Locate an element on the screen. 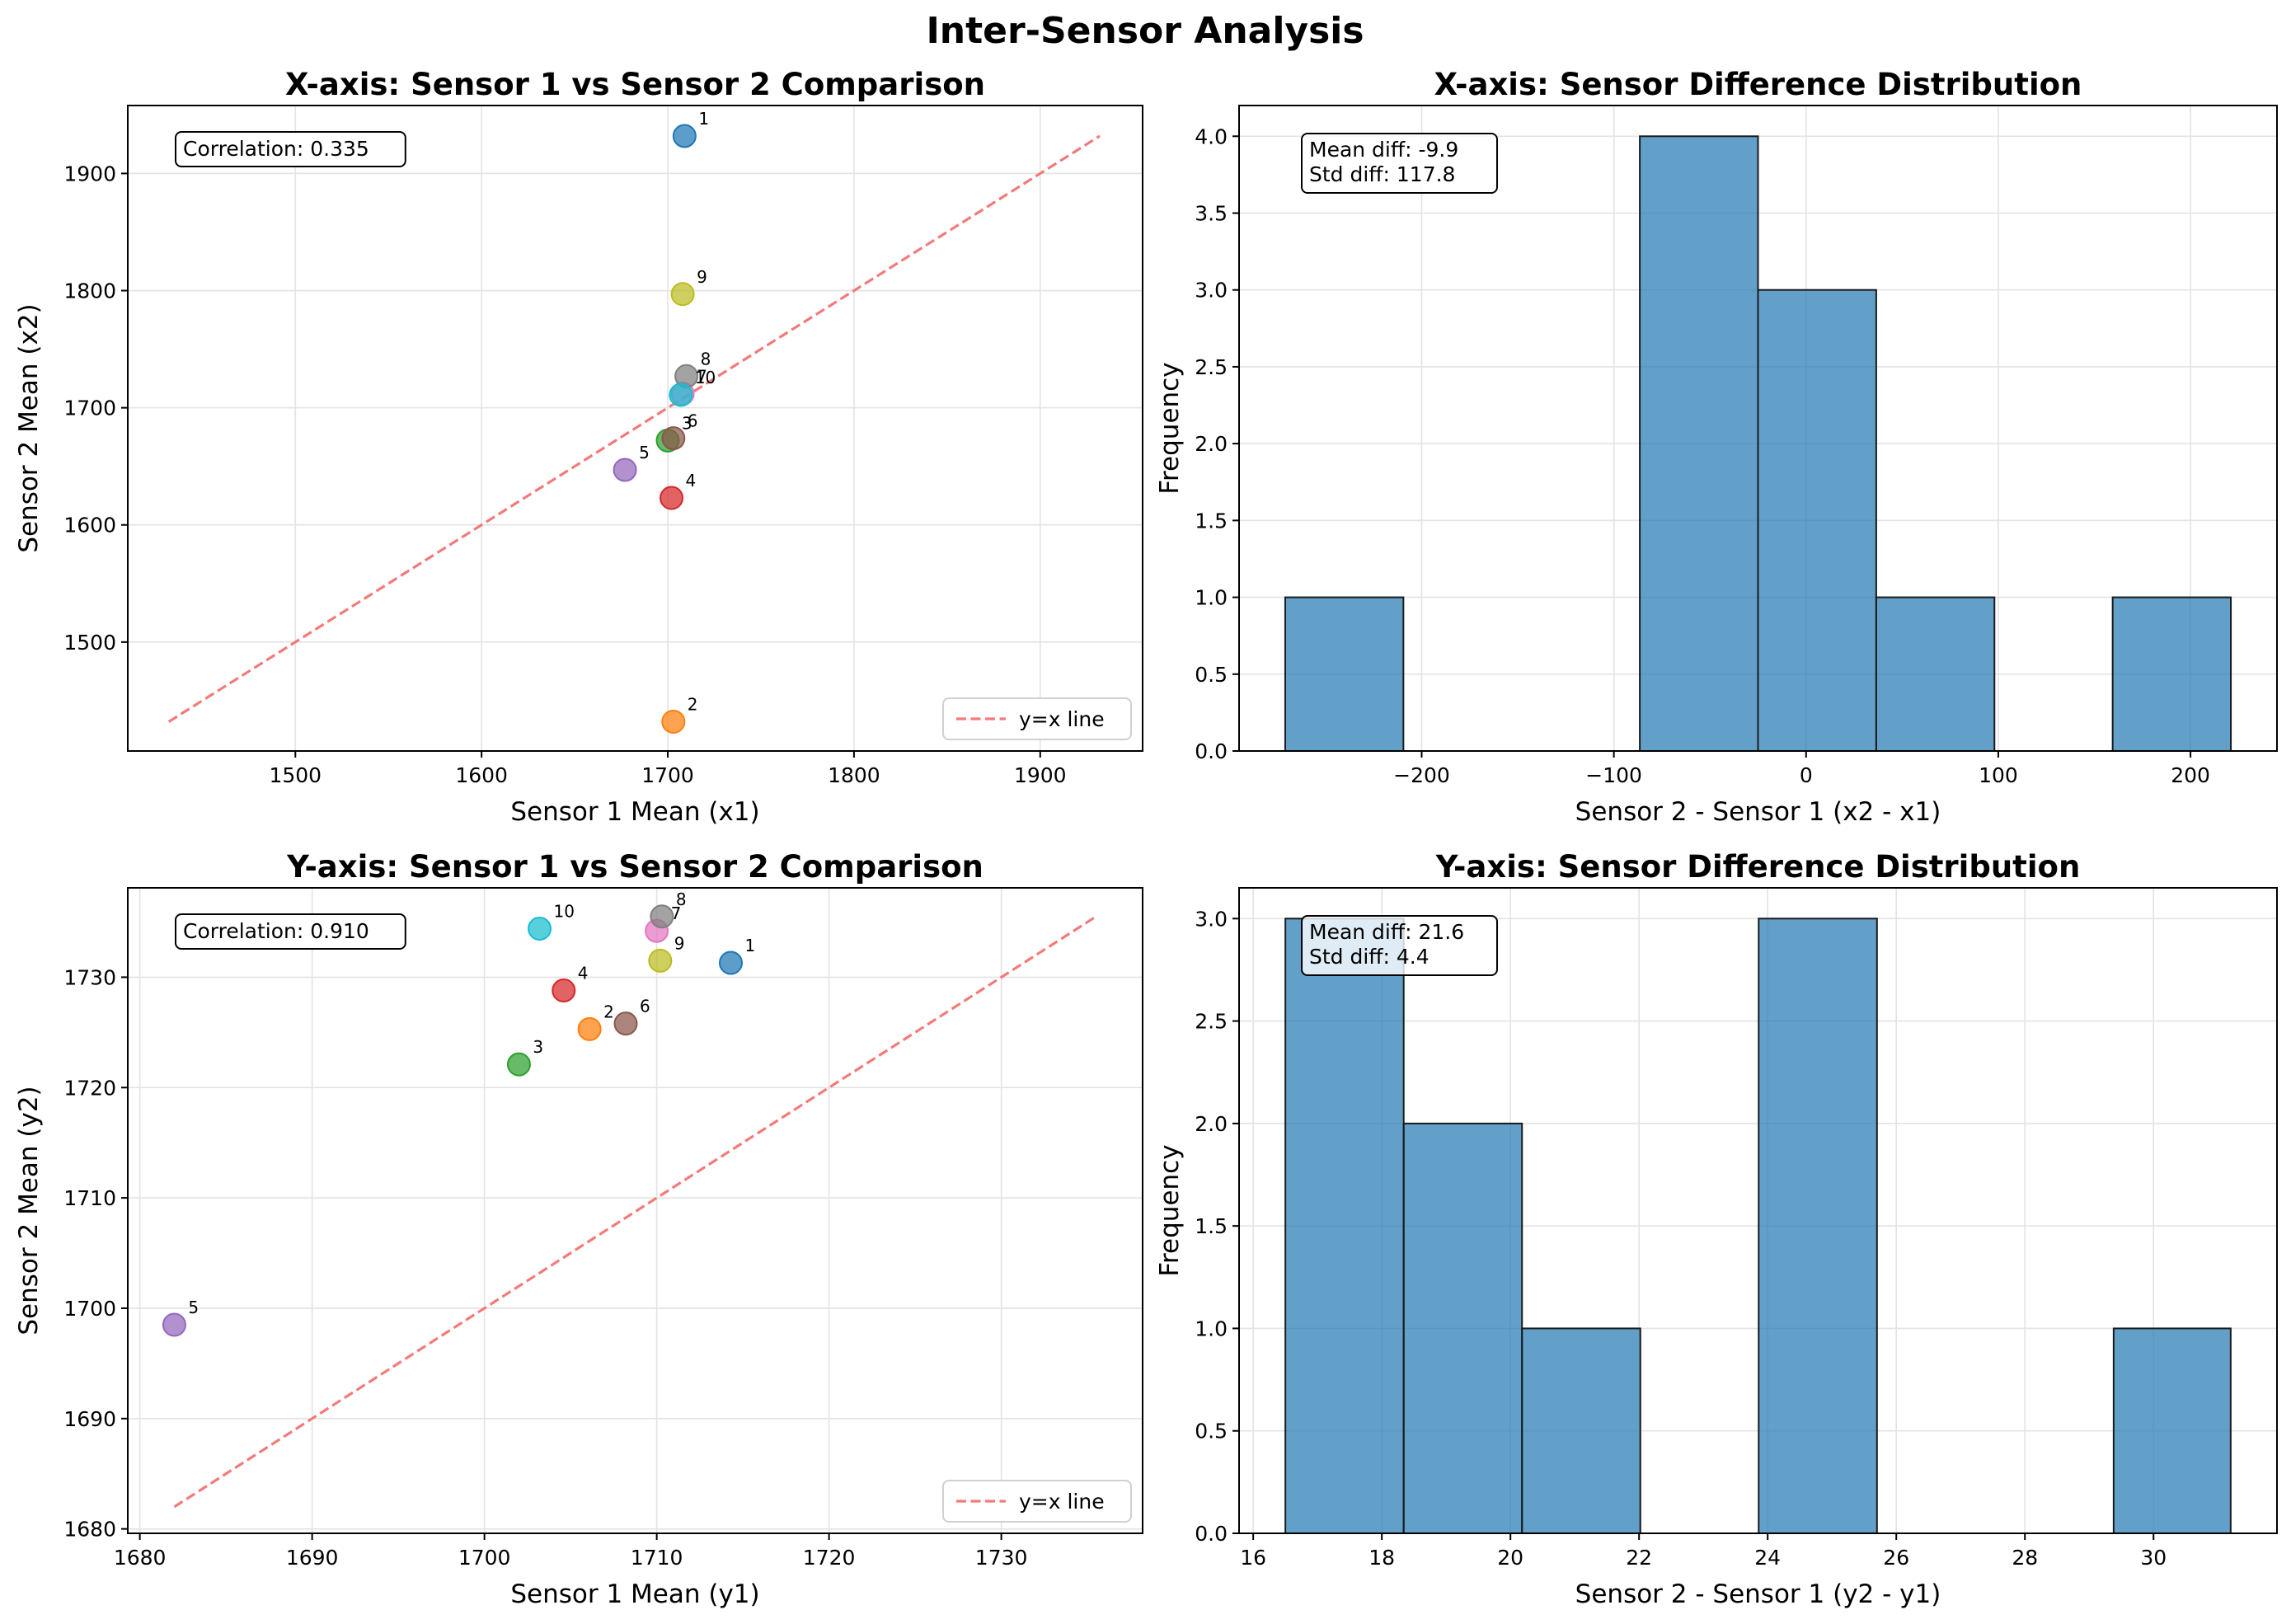 The image size is (2291, 1624). correlation-annotation: Correlation: 0.335 is located at coordinates (290, 149).